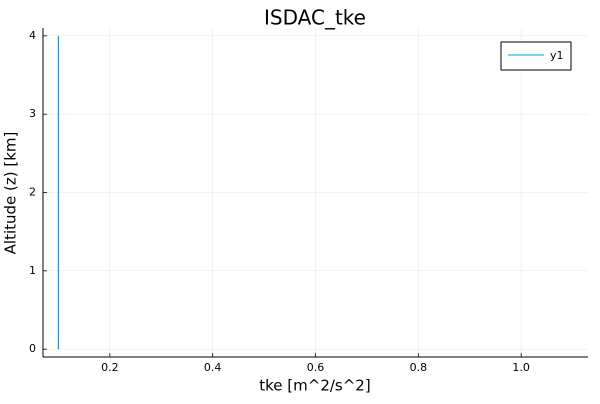  I want to click on legend: y1, so click(536, 56).